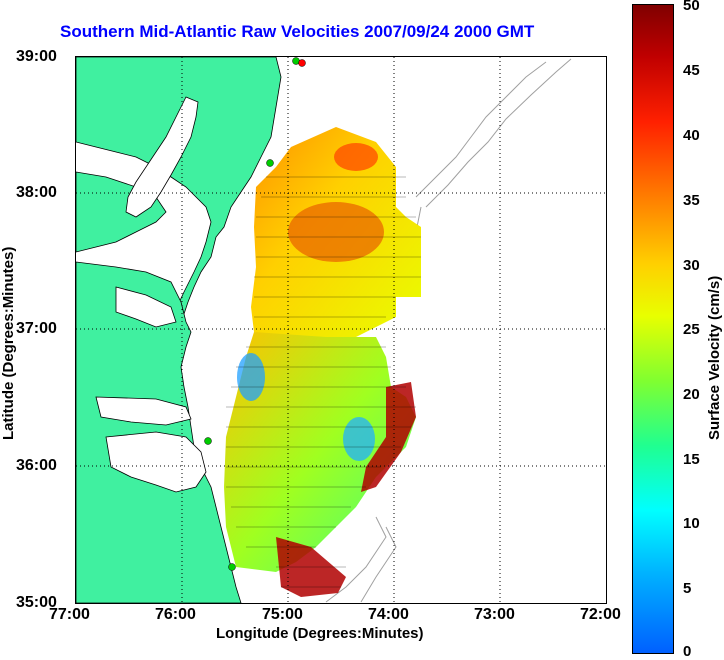 Image resolution: width=724 pixels, height=660 pixels. Describe the element at coordinates (691, 459) in the screenshot. I see `colorbar-tick: 15` at that location.